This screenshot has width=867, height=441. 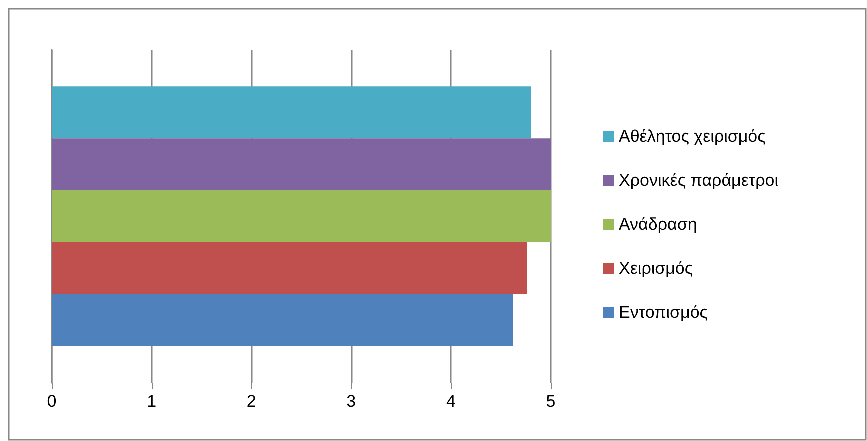 I want to click on x-tick-label: 0, so click(x=52, y=401).